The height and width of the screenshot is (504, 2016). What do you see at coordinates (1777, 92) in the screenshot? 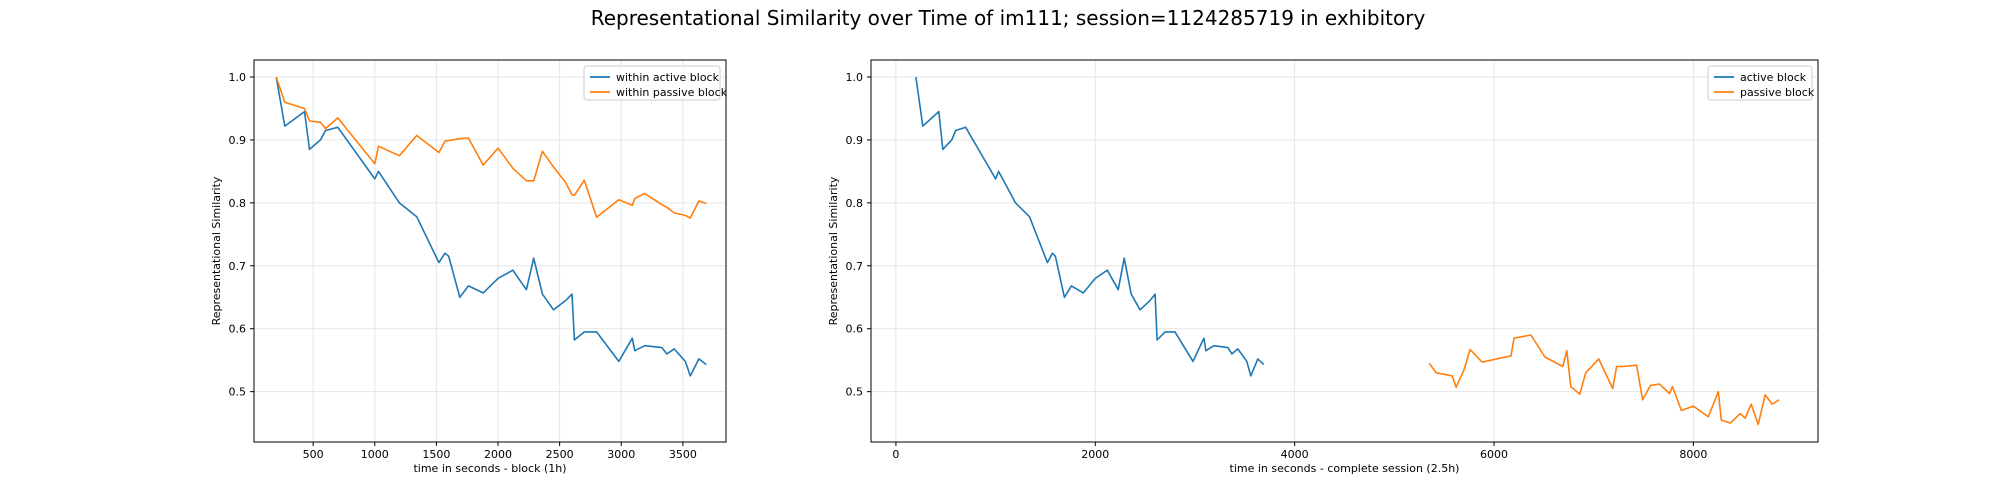
I see `right-legend-label: passive block` at bounding box center [1777, 92].